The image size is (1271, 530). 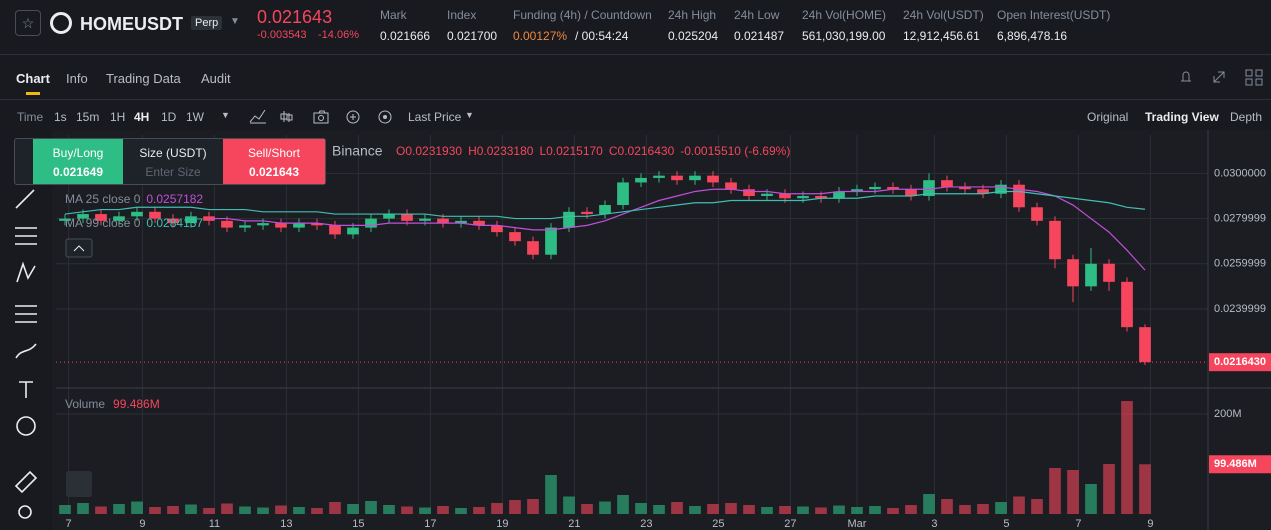 What do you see at coordinates (385, 117) in the screenshot?
I see `settings-icon` at bounding box center [385, 117].